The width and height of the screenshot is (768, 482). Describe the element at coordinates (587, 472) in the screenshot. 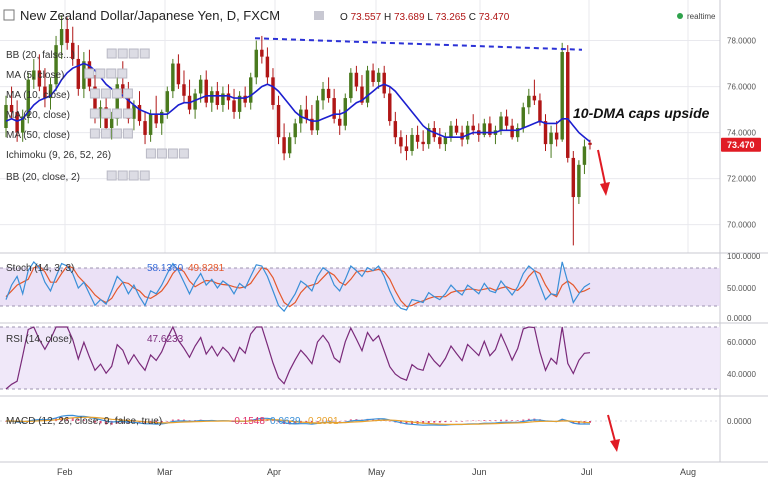

I see `month-label: Jul` at that location.